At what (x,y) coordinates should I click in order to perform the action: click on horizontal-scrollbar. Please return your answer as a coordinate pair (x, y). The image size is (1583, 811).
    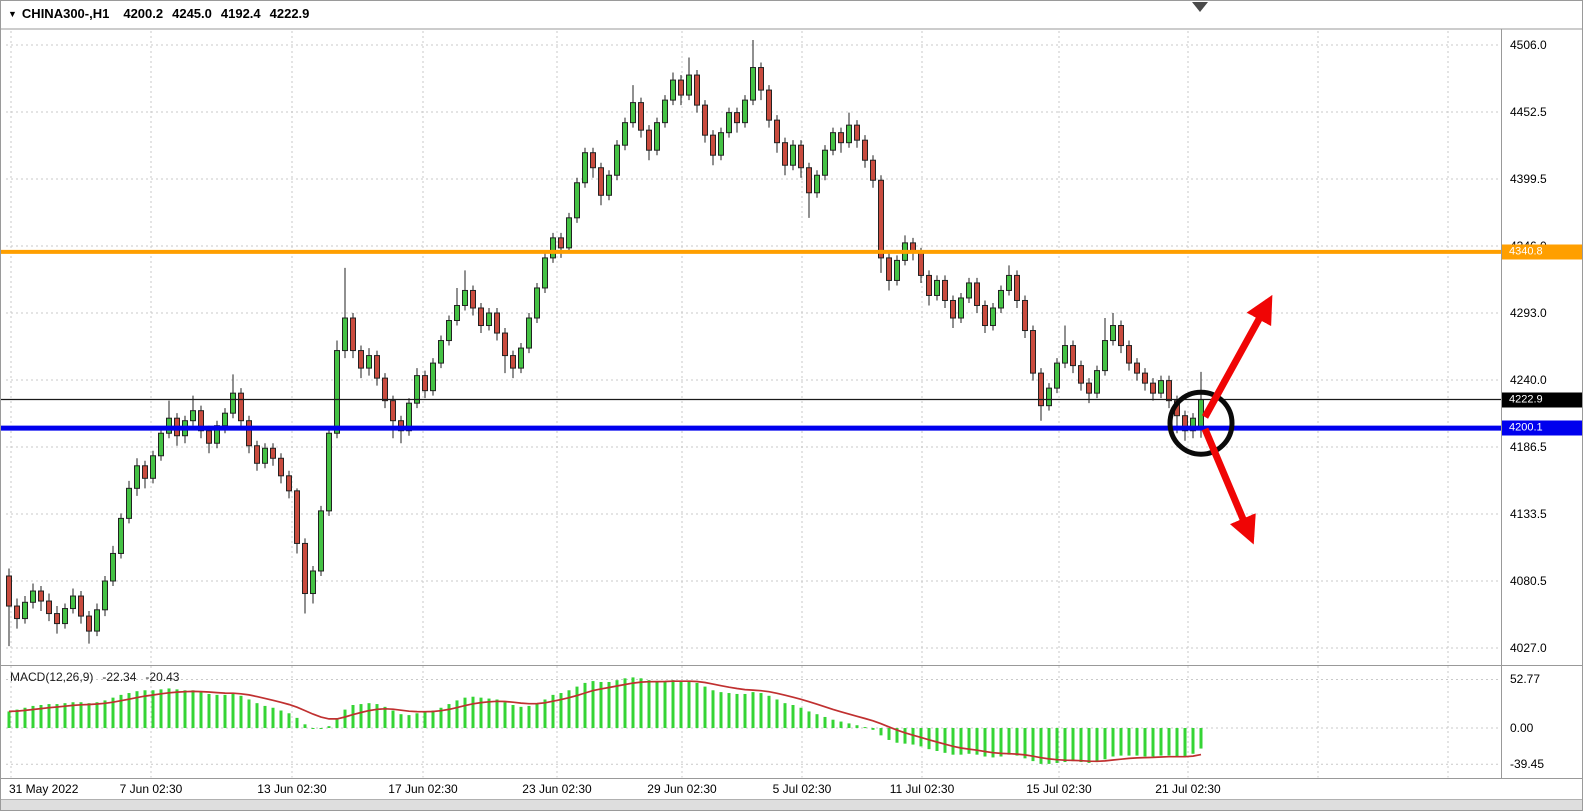
    Looking at the image, I should click on (791, 804).